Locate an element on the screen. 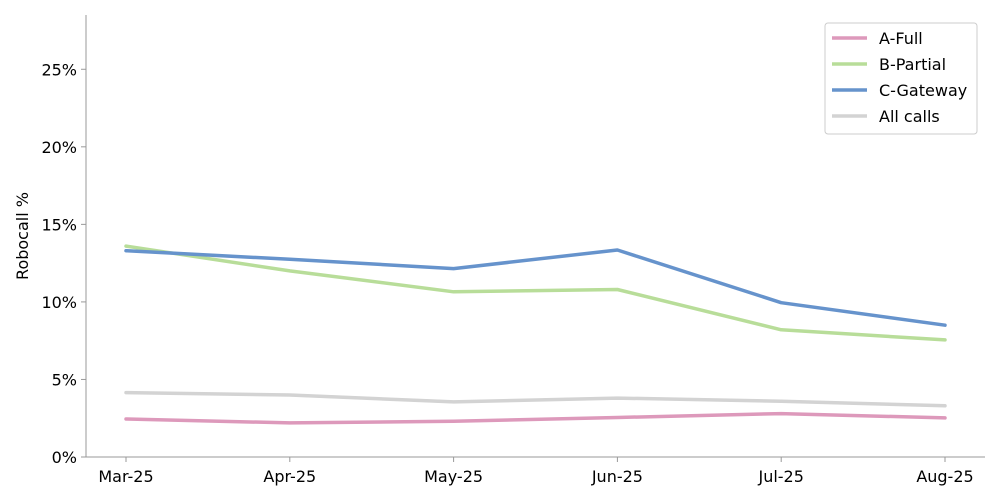 This screenshot has width=1000, height=504. legend-item: A-Full is located at coordinates (877, 38).